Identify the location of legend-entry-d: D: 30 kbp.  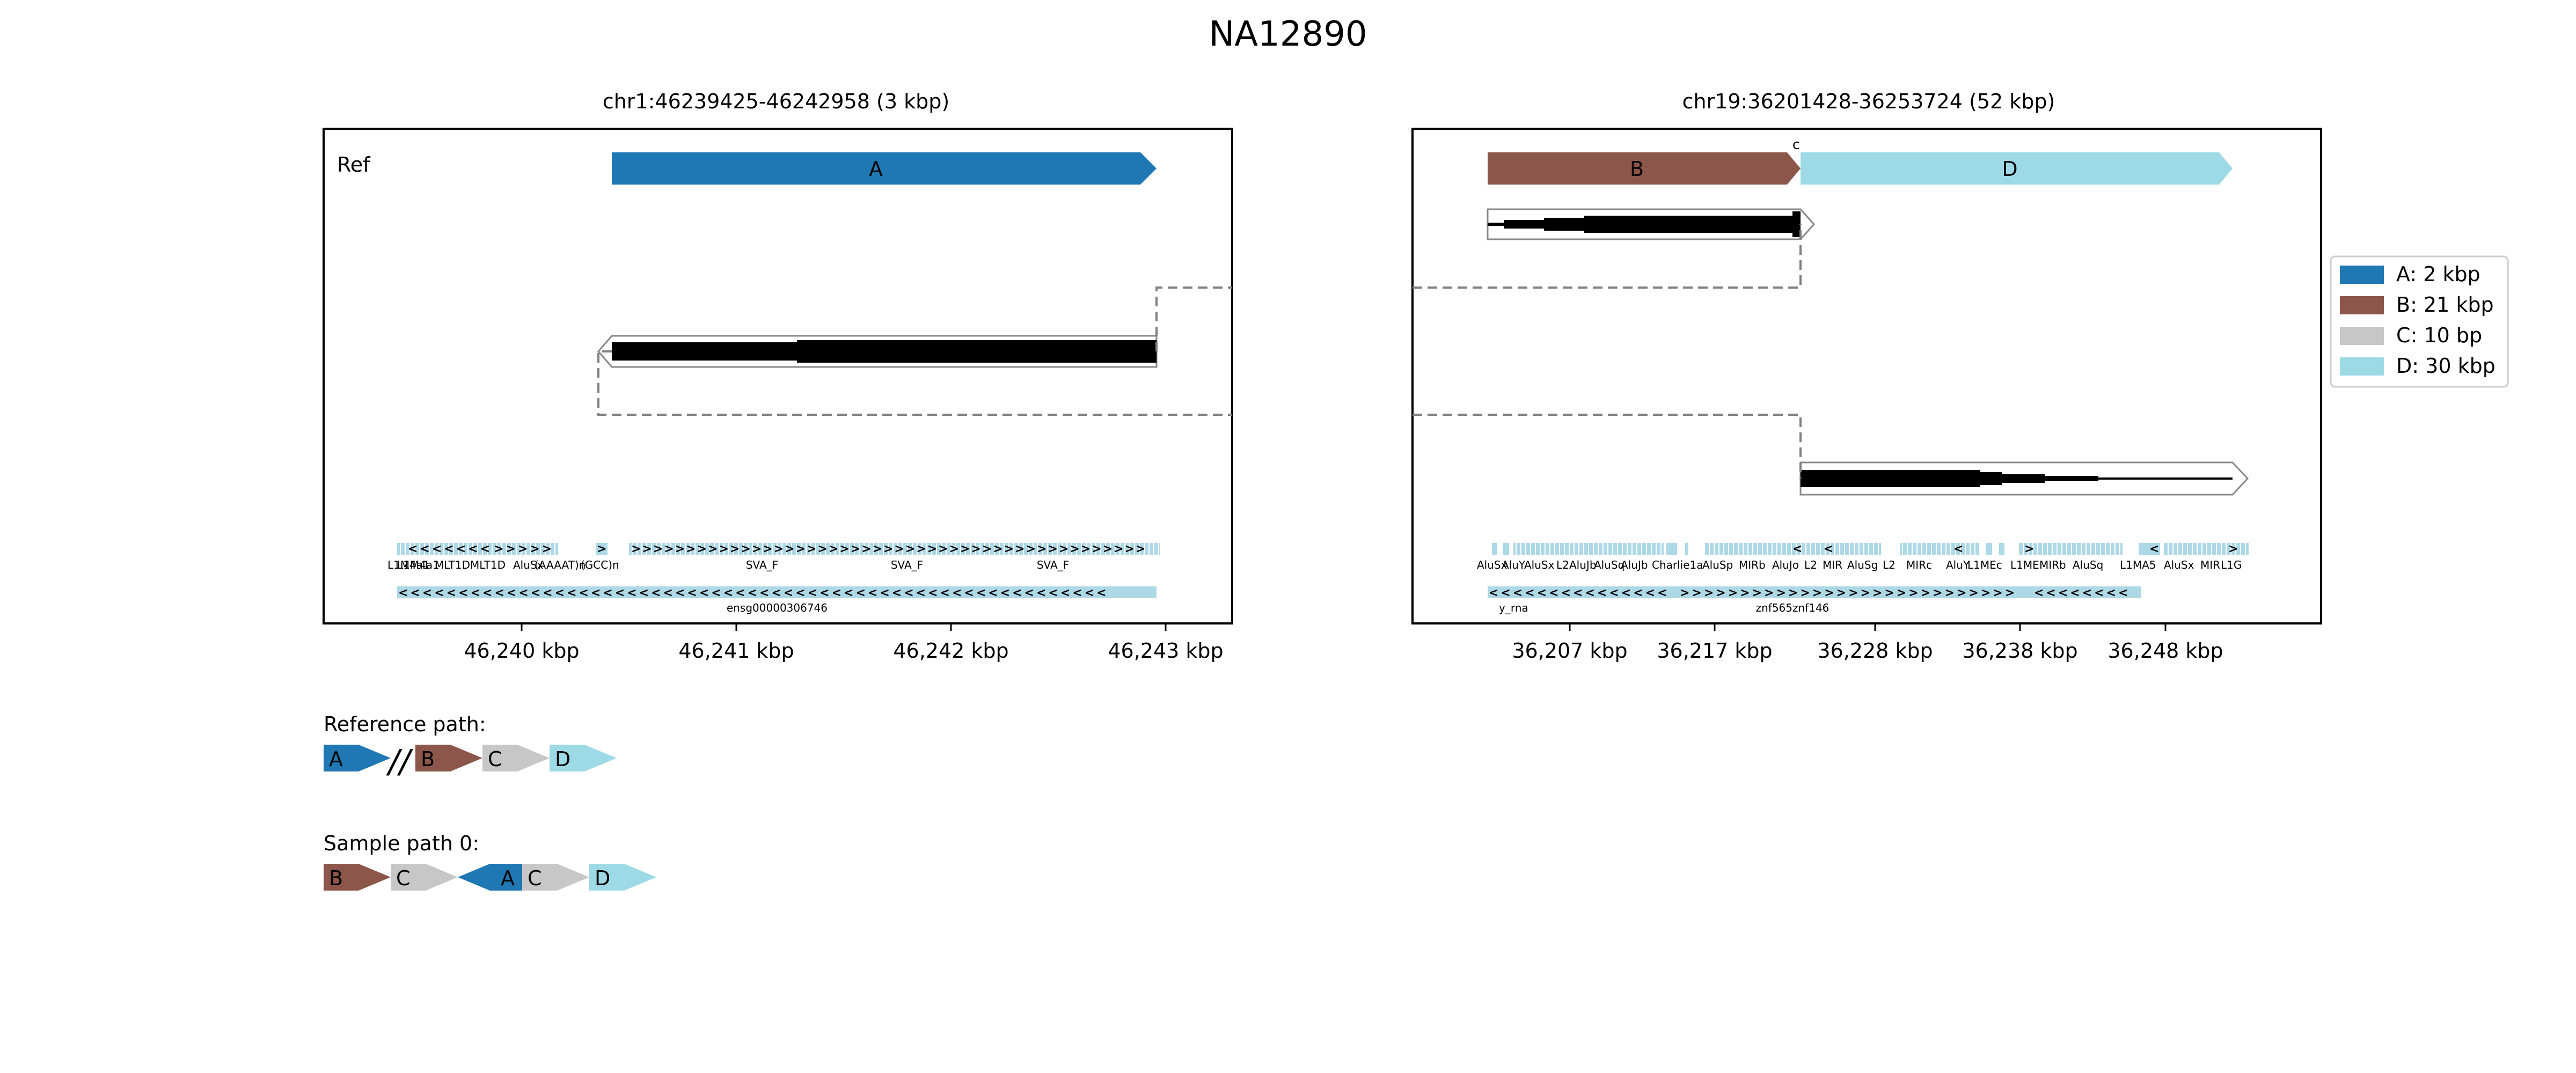
(2418, 366).